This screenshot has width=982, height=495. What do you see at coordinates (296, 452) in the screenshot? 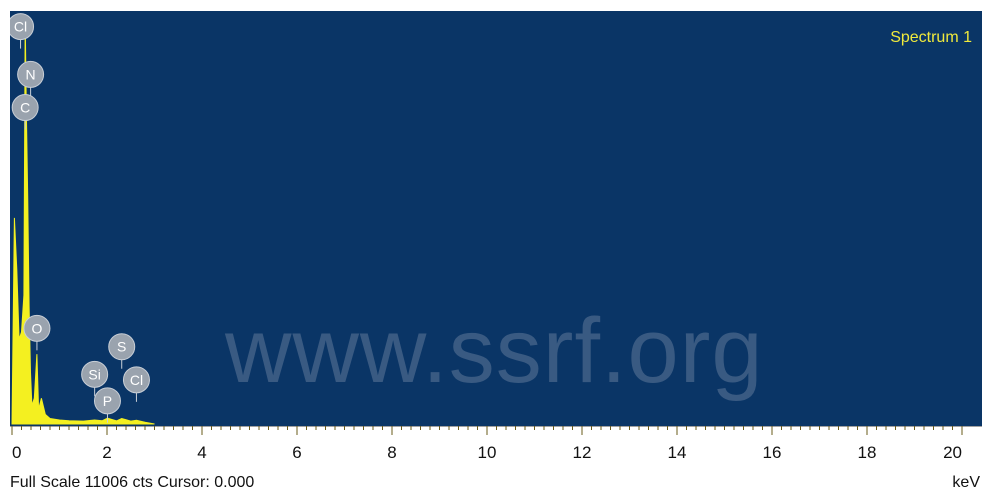
I see `x-tick-label: 6` at bounding box center [296, 452].